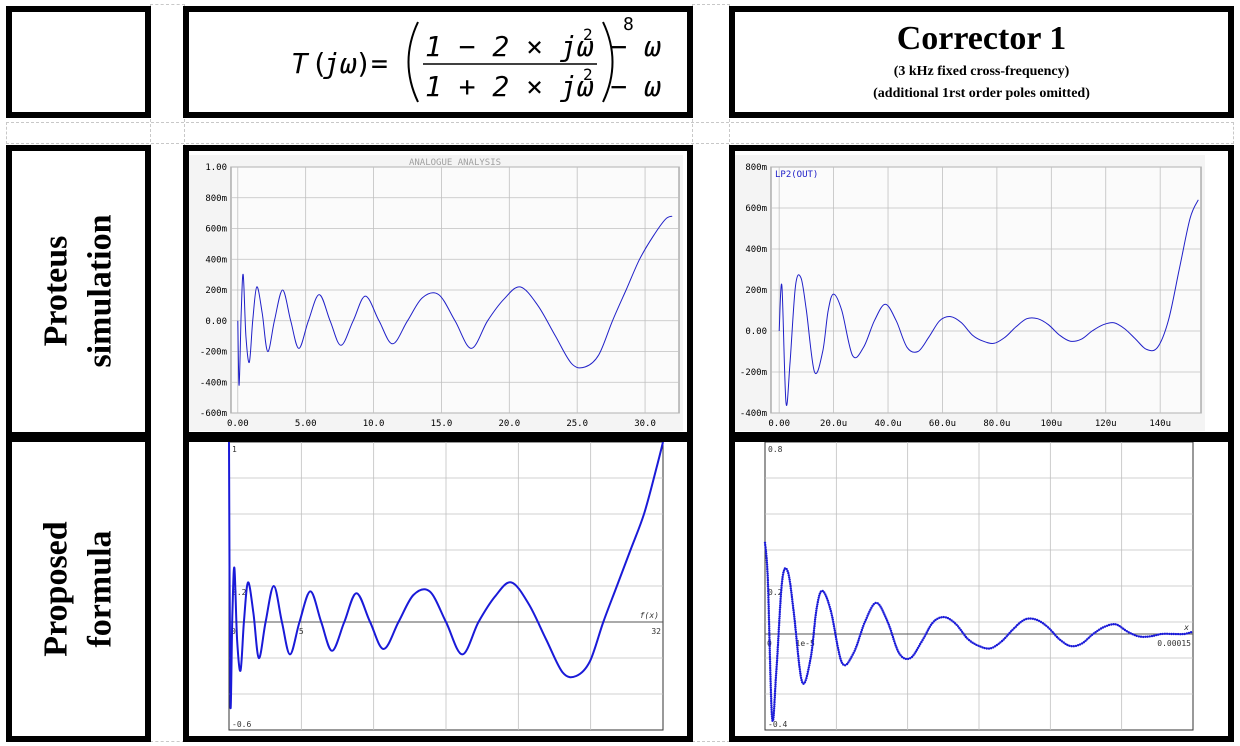  Describe the element at coordinates (942, 424) in the screenshot. I see `proteus-right-x-tick-label: 60.0u` at that location.